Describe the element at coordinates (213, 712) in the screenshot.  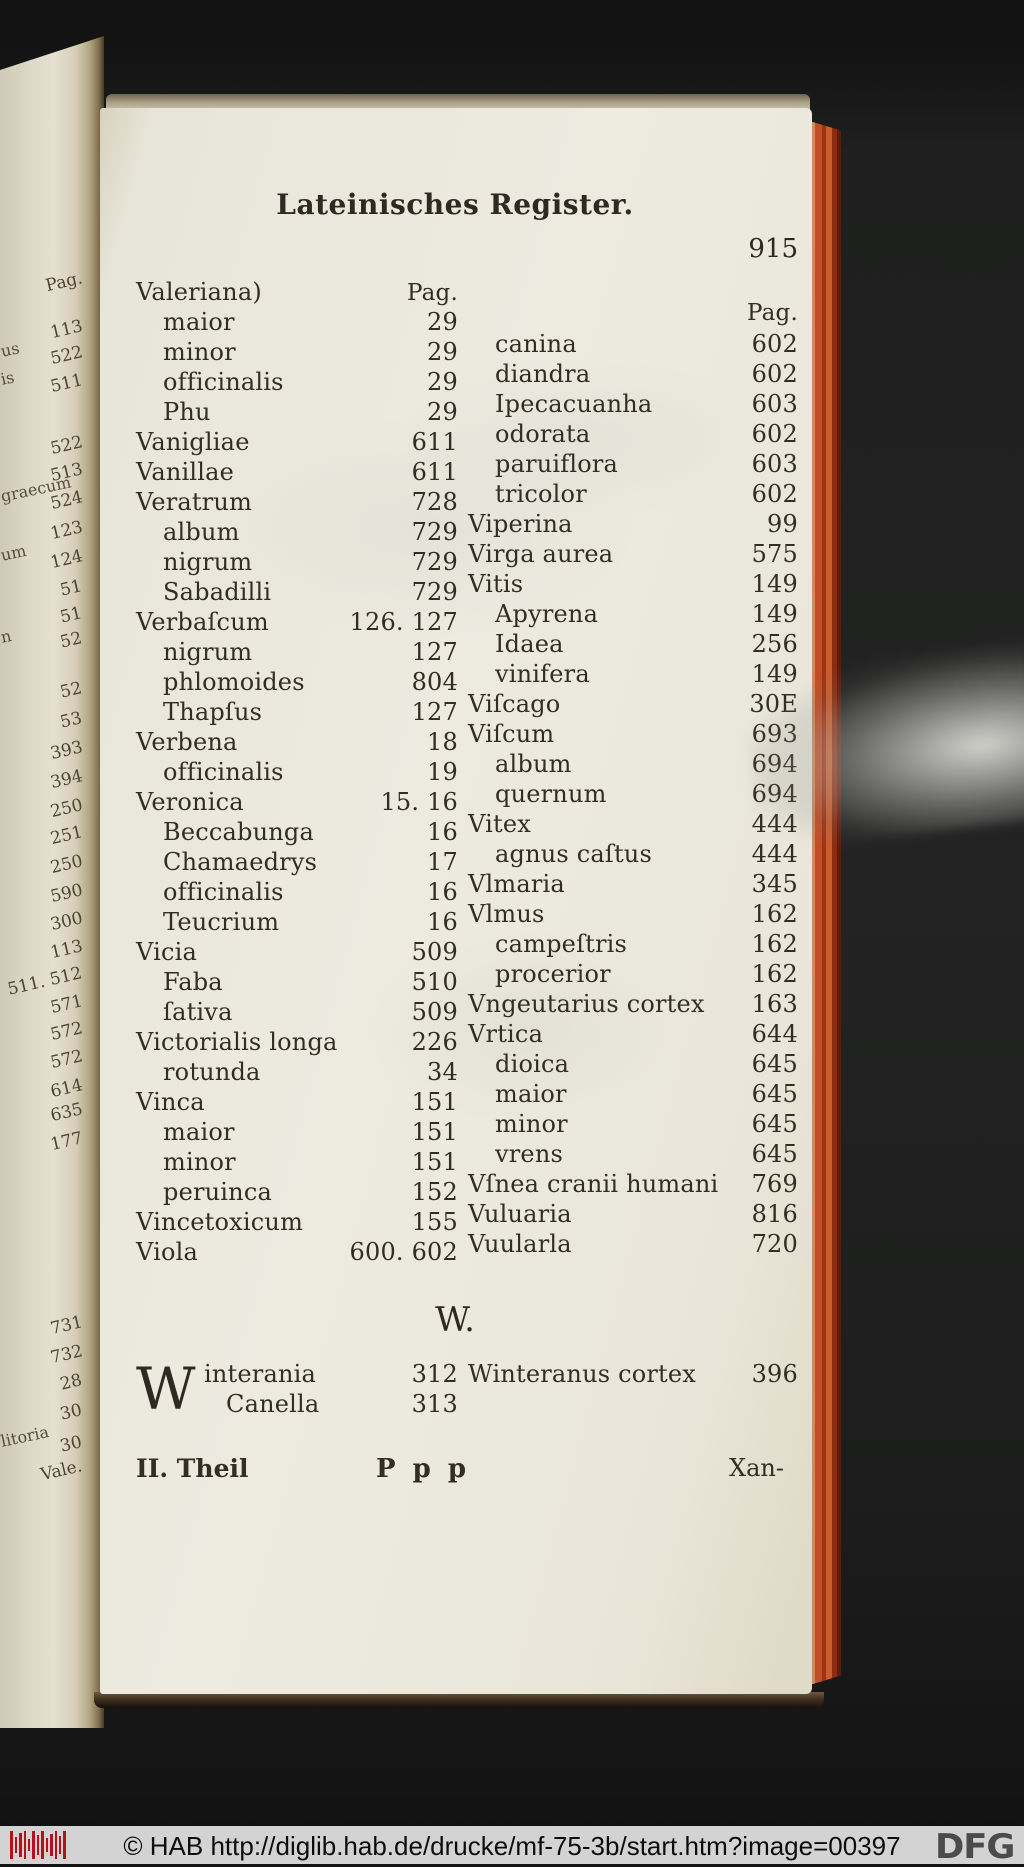
I see `entry-label: Thapſus` at that location.